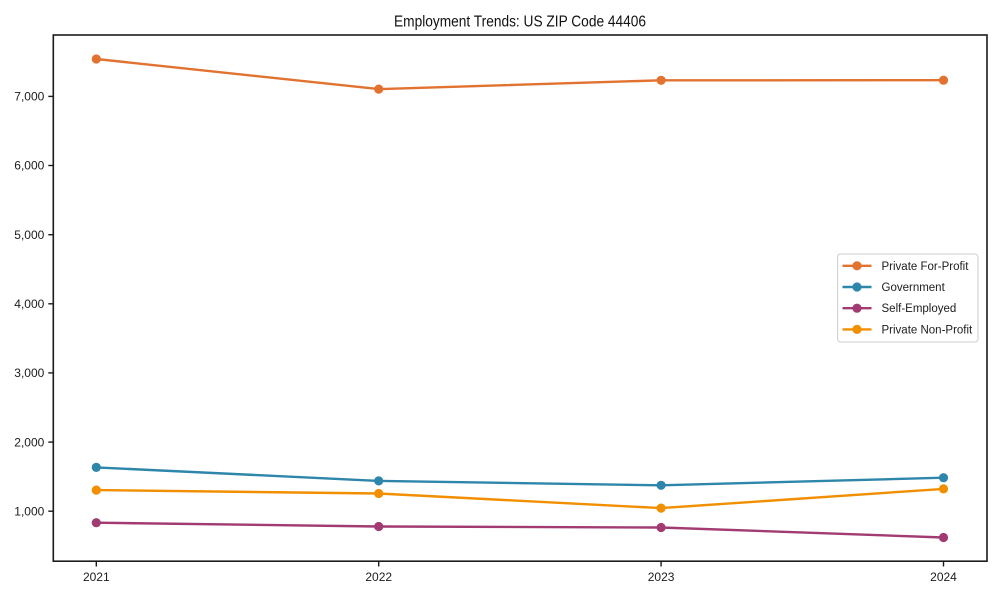 The width and height of the screenshot is (1000, 600). I want to click on svg-text: Self-Employed, so click(919, 309).